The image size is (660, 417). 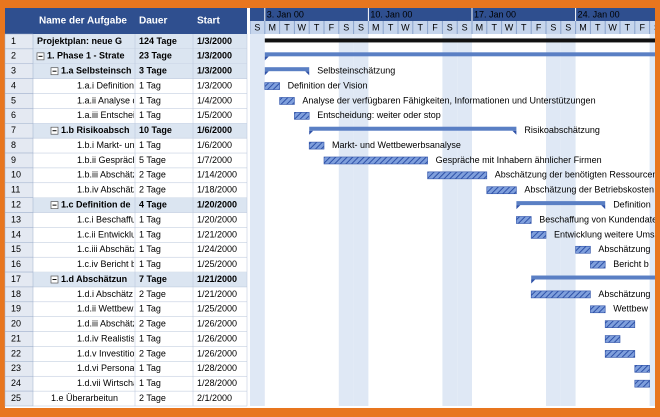 I want to click on row-number: 22, so click(x=16, y=353).